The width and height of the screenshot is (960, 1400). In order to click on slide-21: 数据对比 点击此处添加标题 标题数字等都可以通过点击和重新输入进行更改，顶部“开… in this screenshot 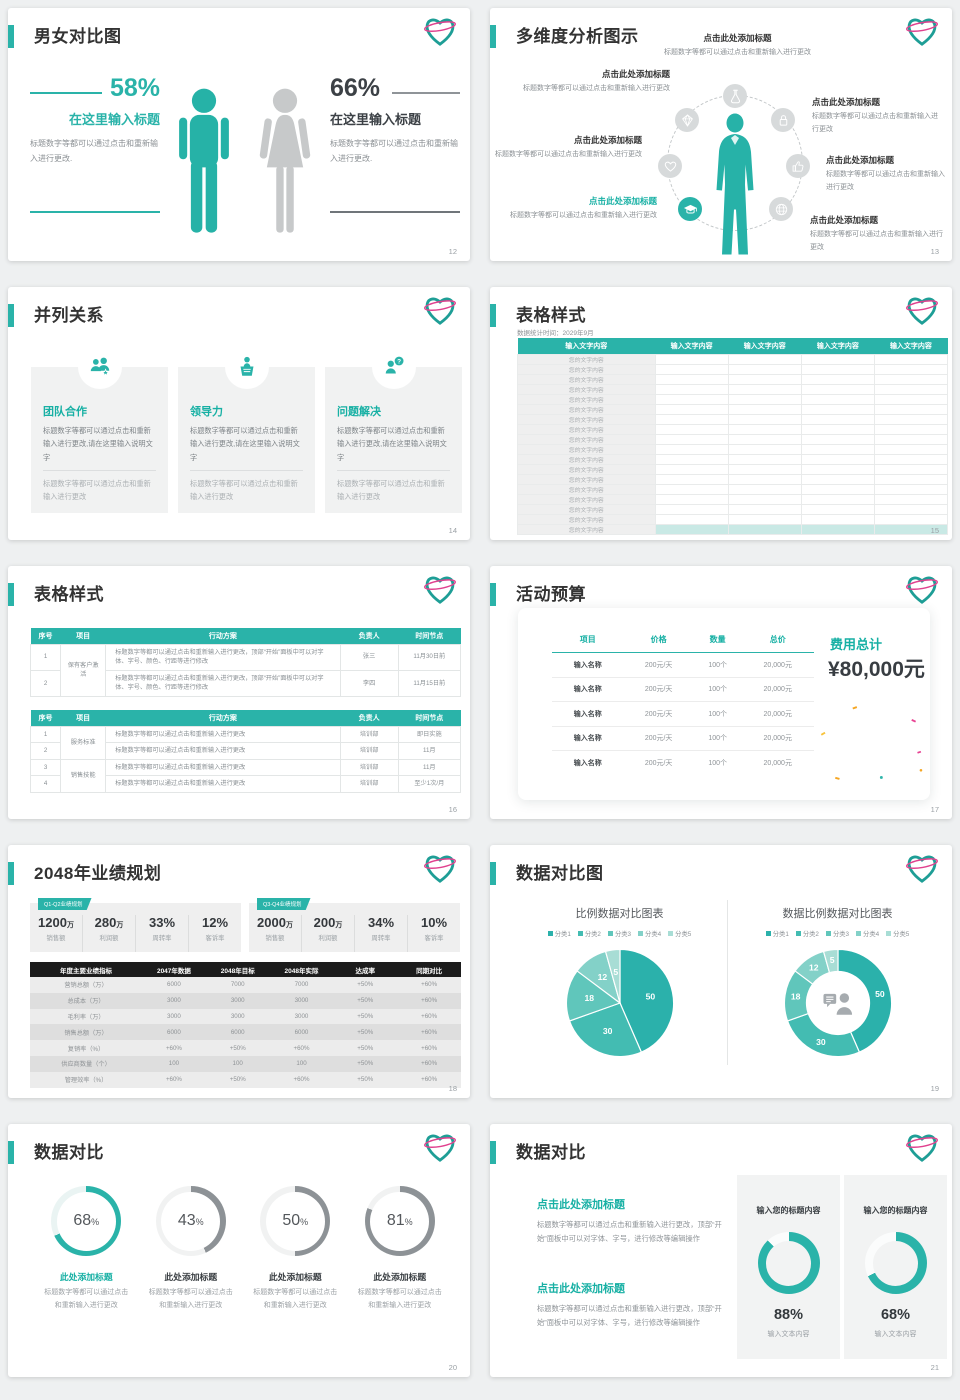, I will do `click(721, 1250)`.